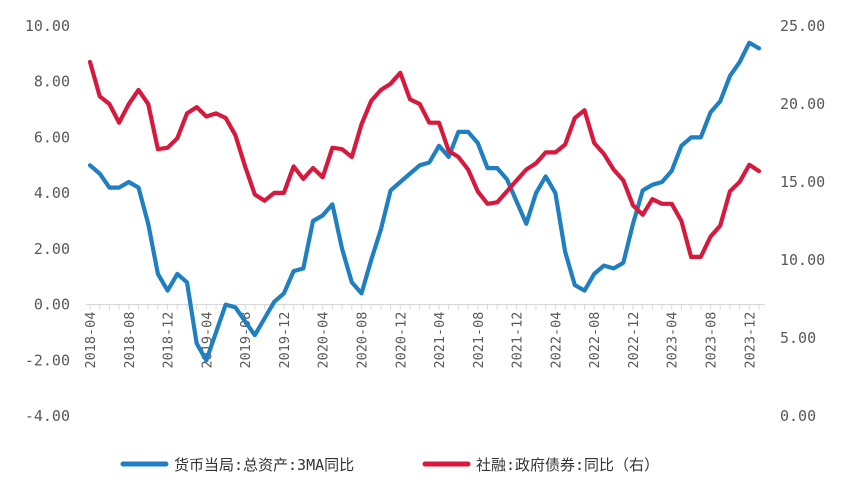 The image size is (851, 494). I want to click on left-tick-label: -2.00, so click(47, 360).